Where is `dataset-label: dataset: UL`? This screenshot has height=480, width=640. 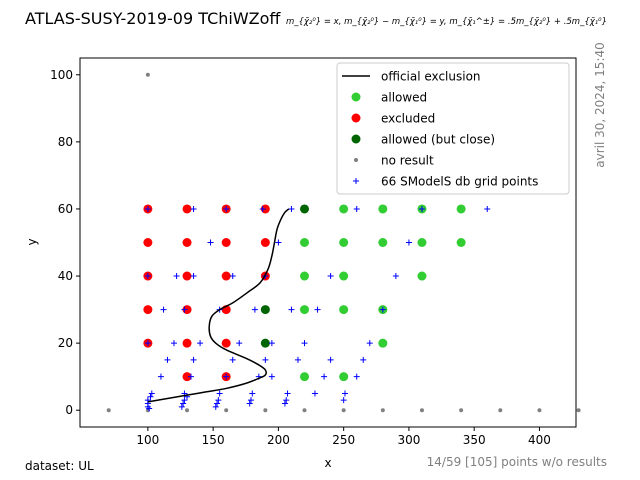 dataset-label: dataset: UL is located at coordinates (59, 466).